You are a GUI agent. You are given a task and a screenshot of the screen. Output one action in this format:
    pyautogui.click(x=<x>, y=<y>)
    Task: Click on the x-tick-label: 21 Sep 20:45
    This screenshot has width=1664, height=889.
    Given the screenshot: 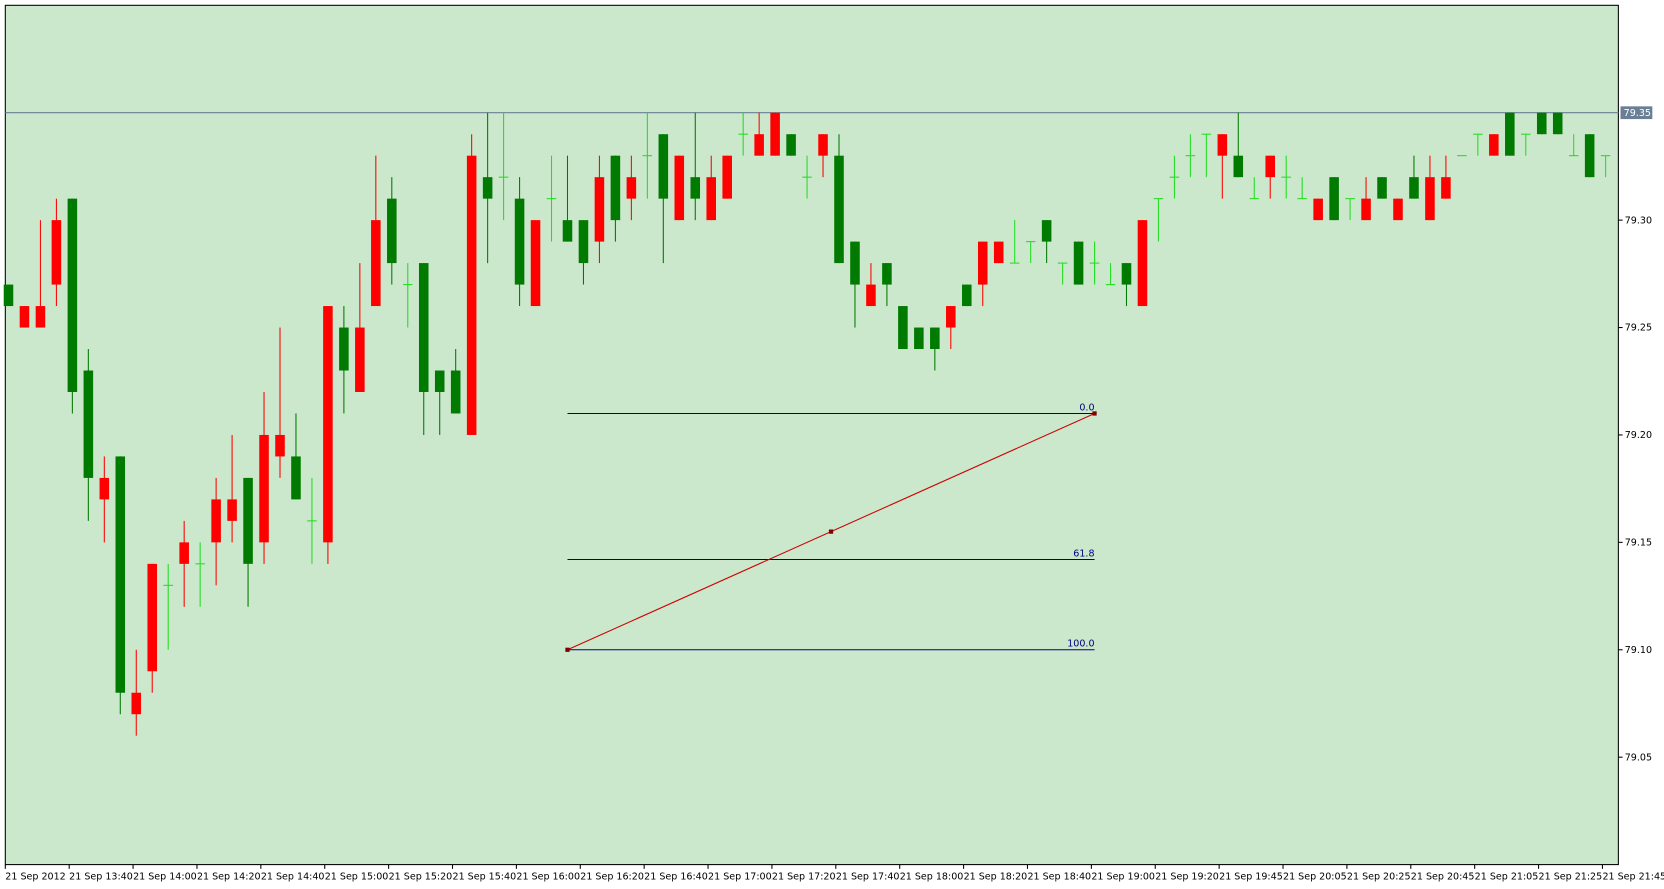 What is the action you would take?
    pyautogui.click(x=1443, y=876)
    